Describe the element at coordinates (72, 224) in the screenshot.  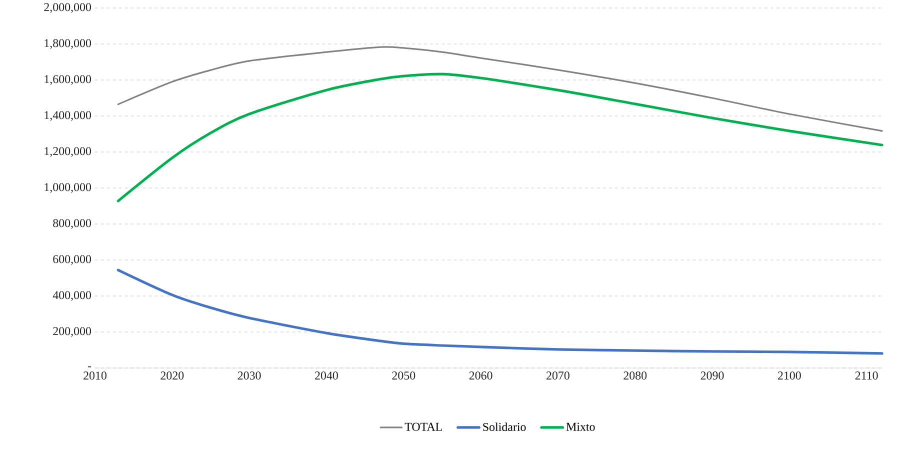
I see `y-tick-label: 800,000` at that location.